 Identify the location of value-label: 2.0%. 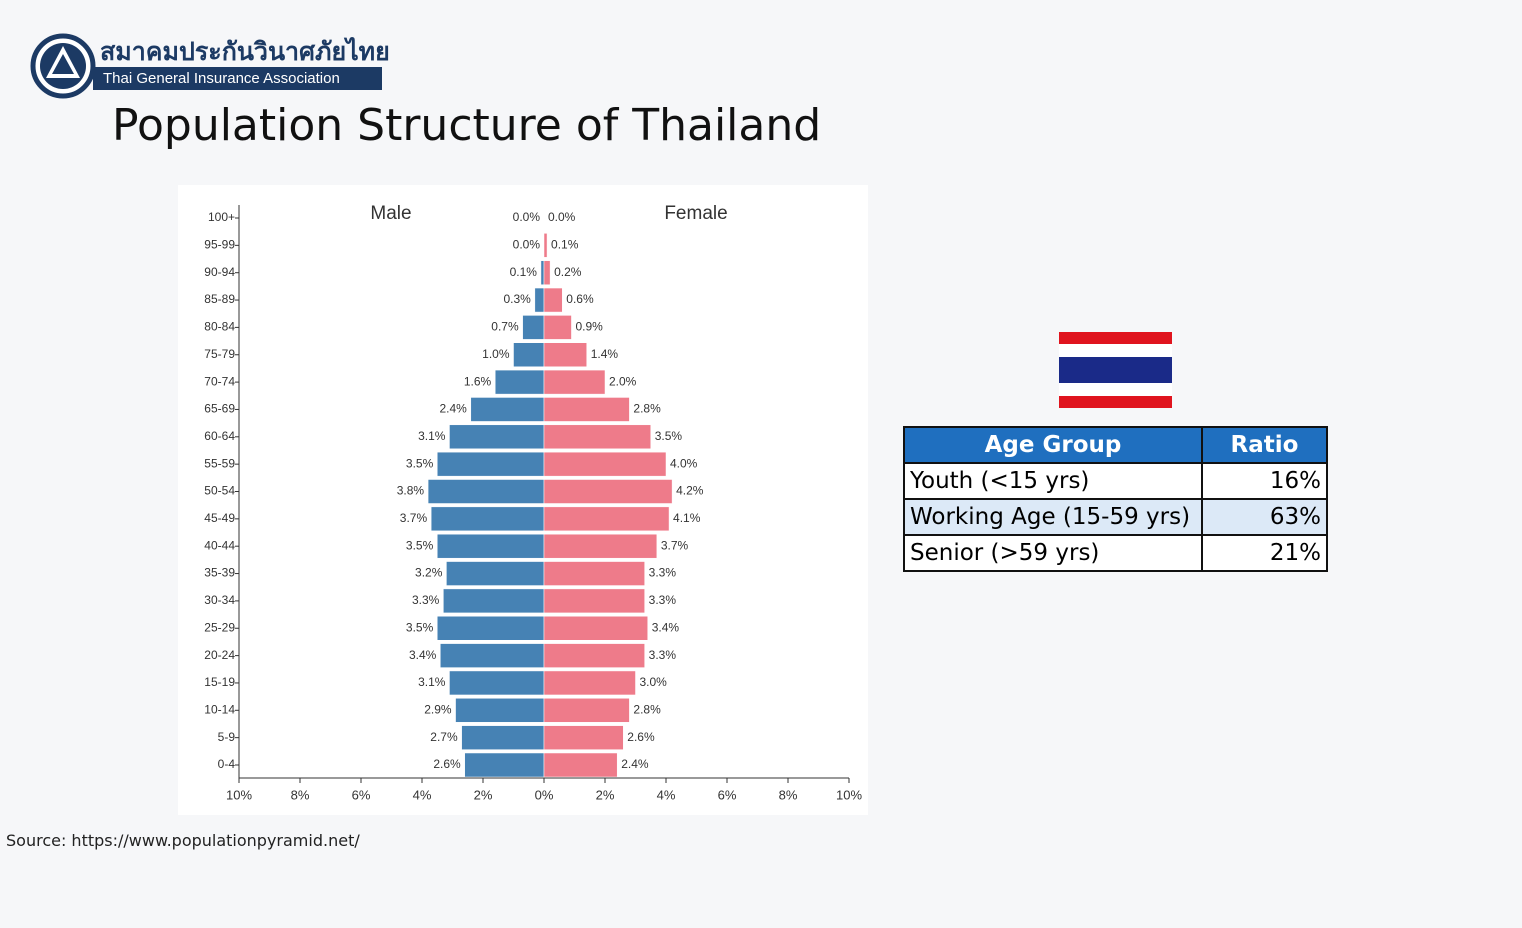
(623, 381).